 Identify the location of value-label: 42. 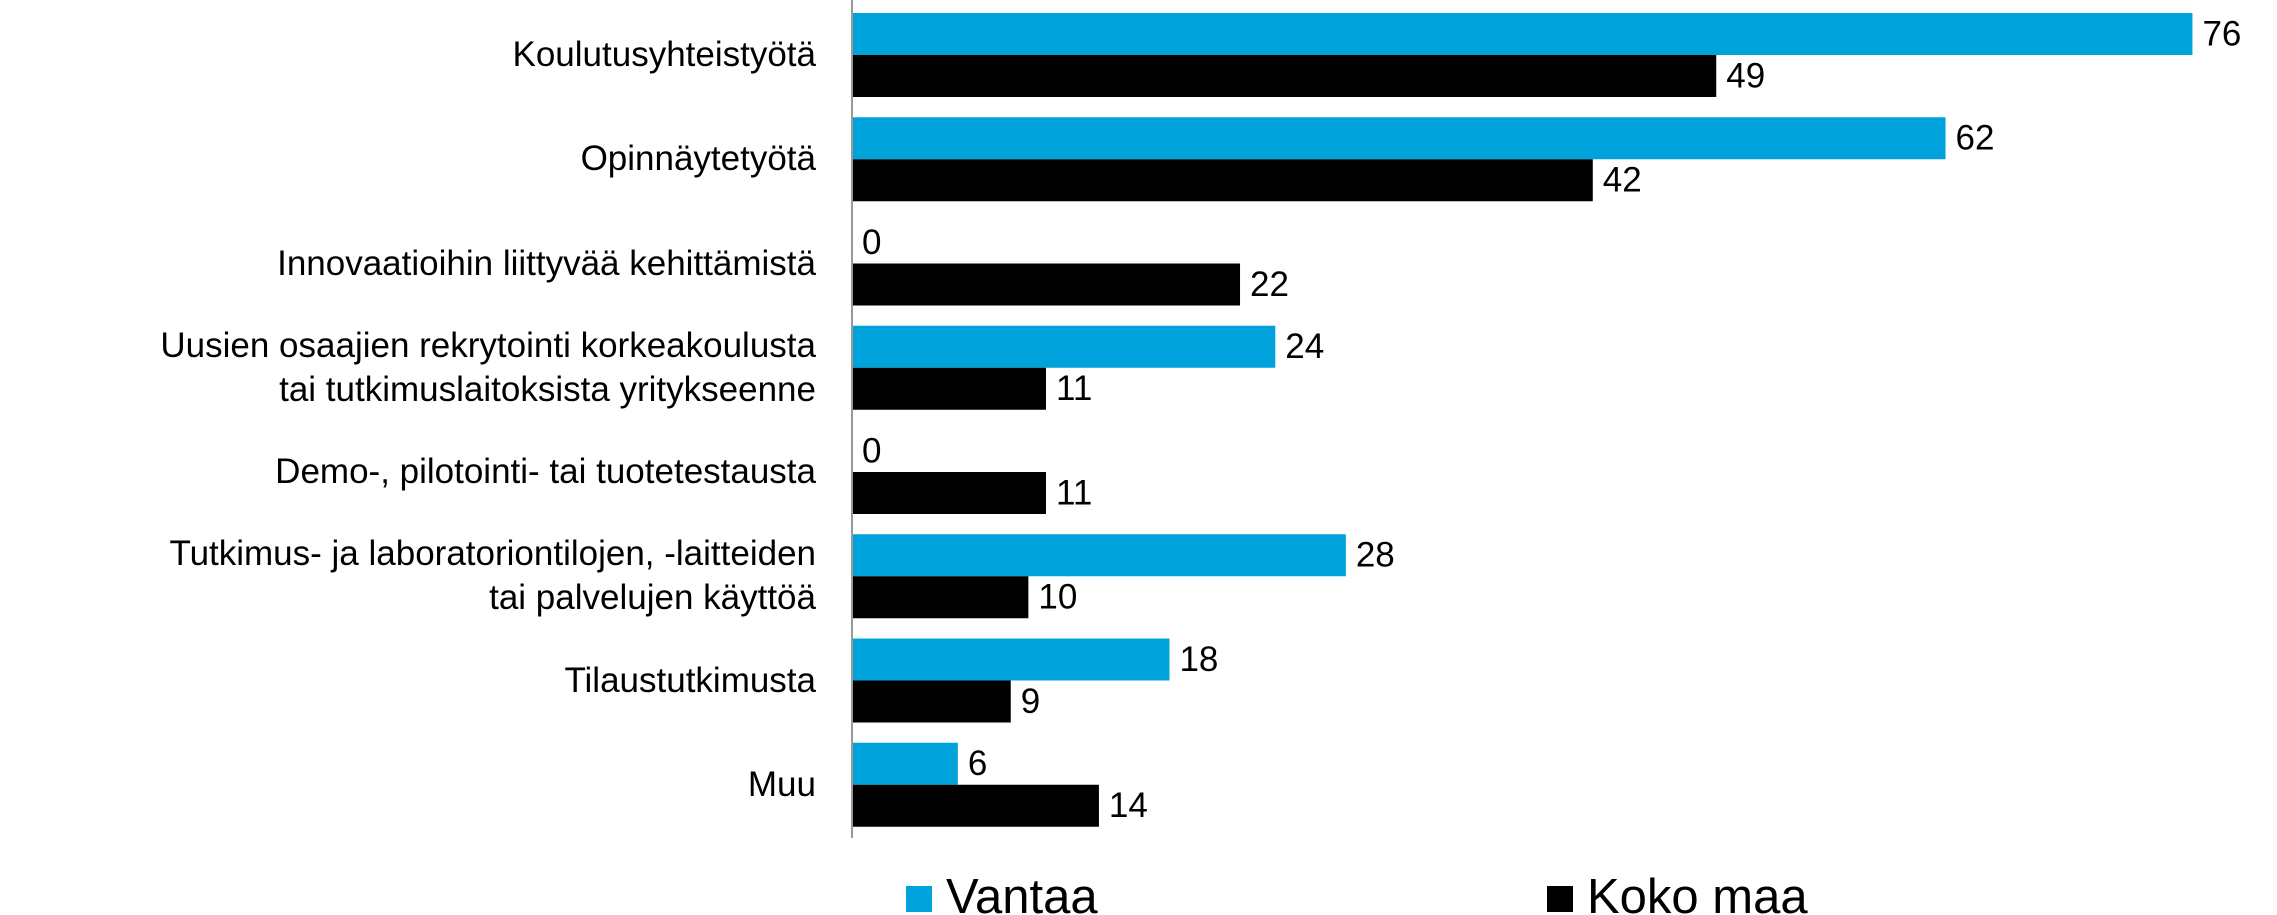
(1622, 180).